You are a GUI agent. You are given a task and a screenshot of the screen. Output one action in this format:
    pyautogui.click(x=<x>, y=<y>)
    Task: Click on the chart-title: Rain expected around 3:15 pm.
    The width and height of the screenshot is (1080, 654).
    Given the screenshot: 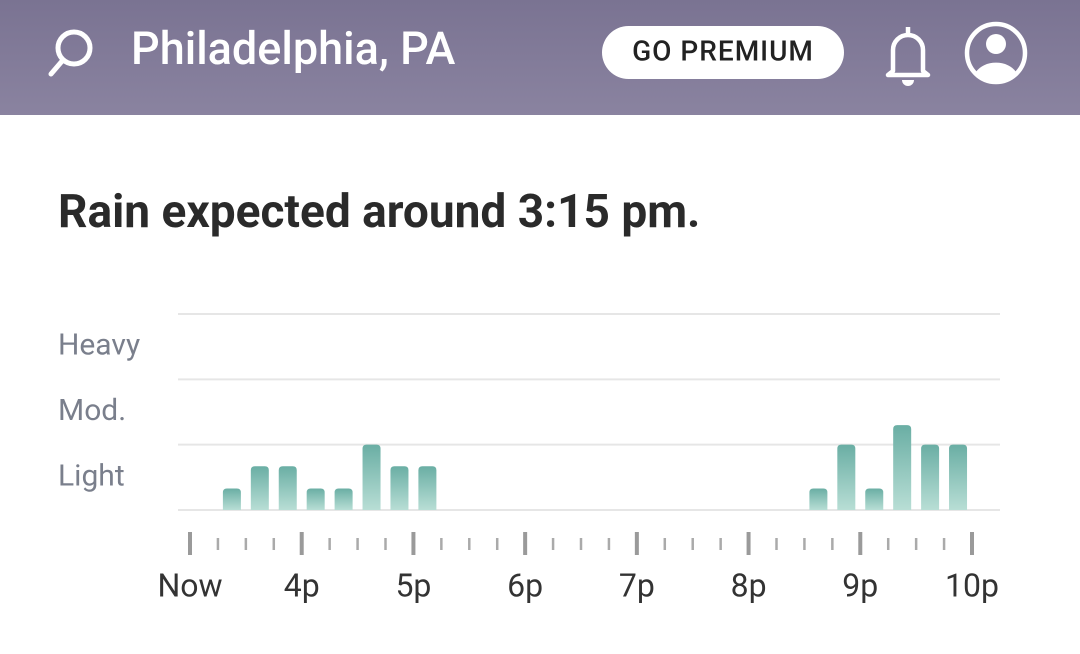 What is the action you would take?
    pyautogui.click(x=379, y=212)
    